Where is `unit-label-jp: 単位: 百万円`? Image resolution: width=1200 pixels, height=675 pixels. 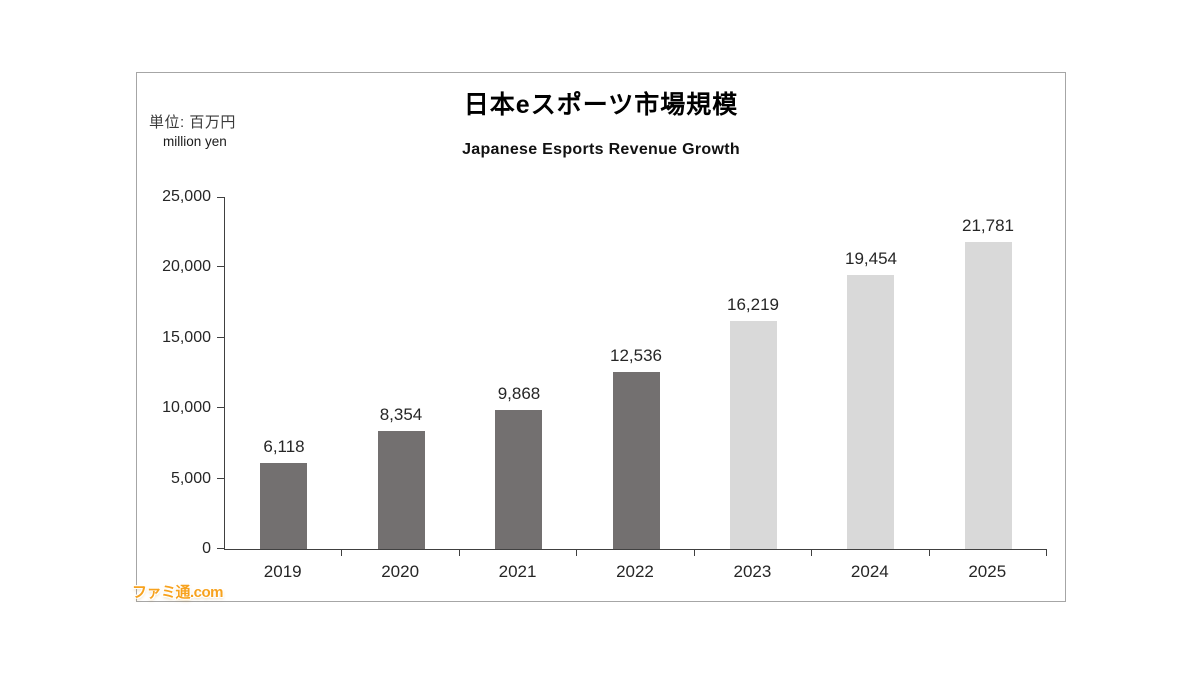
unit-label-jp: 単位: 百万円 is located at coordinates (192, 122).